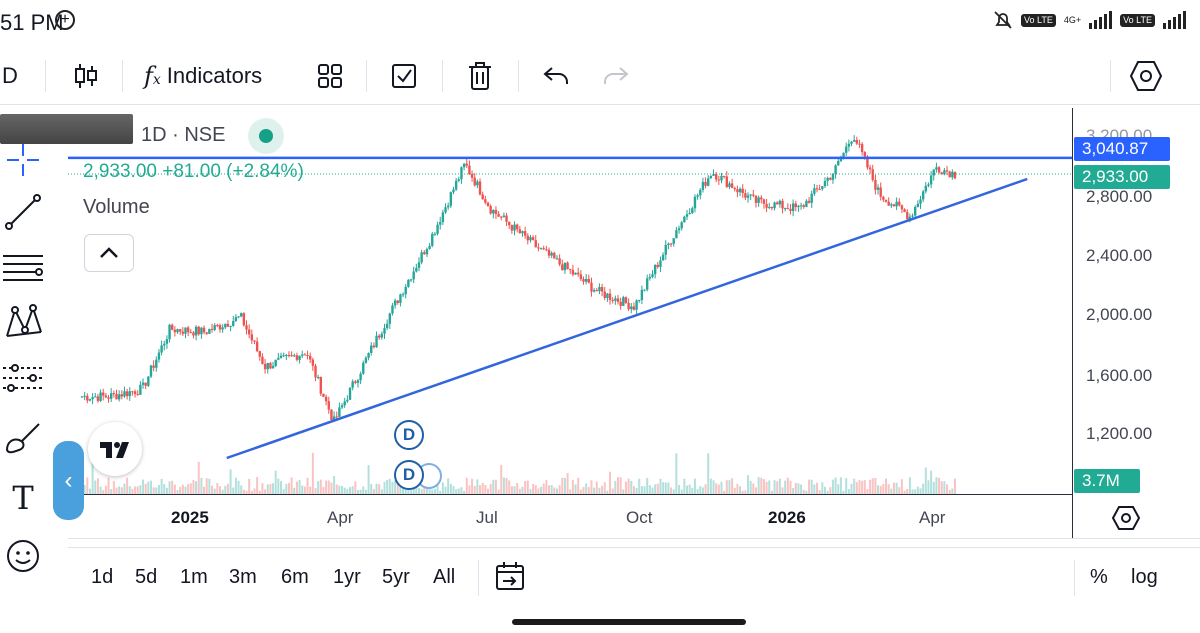 This screenshot has width=1200, height=633. What do you see at coordinates (1119, 375) in the screenshot?
I see `price-tick: 1,600.00` at bounding box center [1119, 375].